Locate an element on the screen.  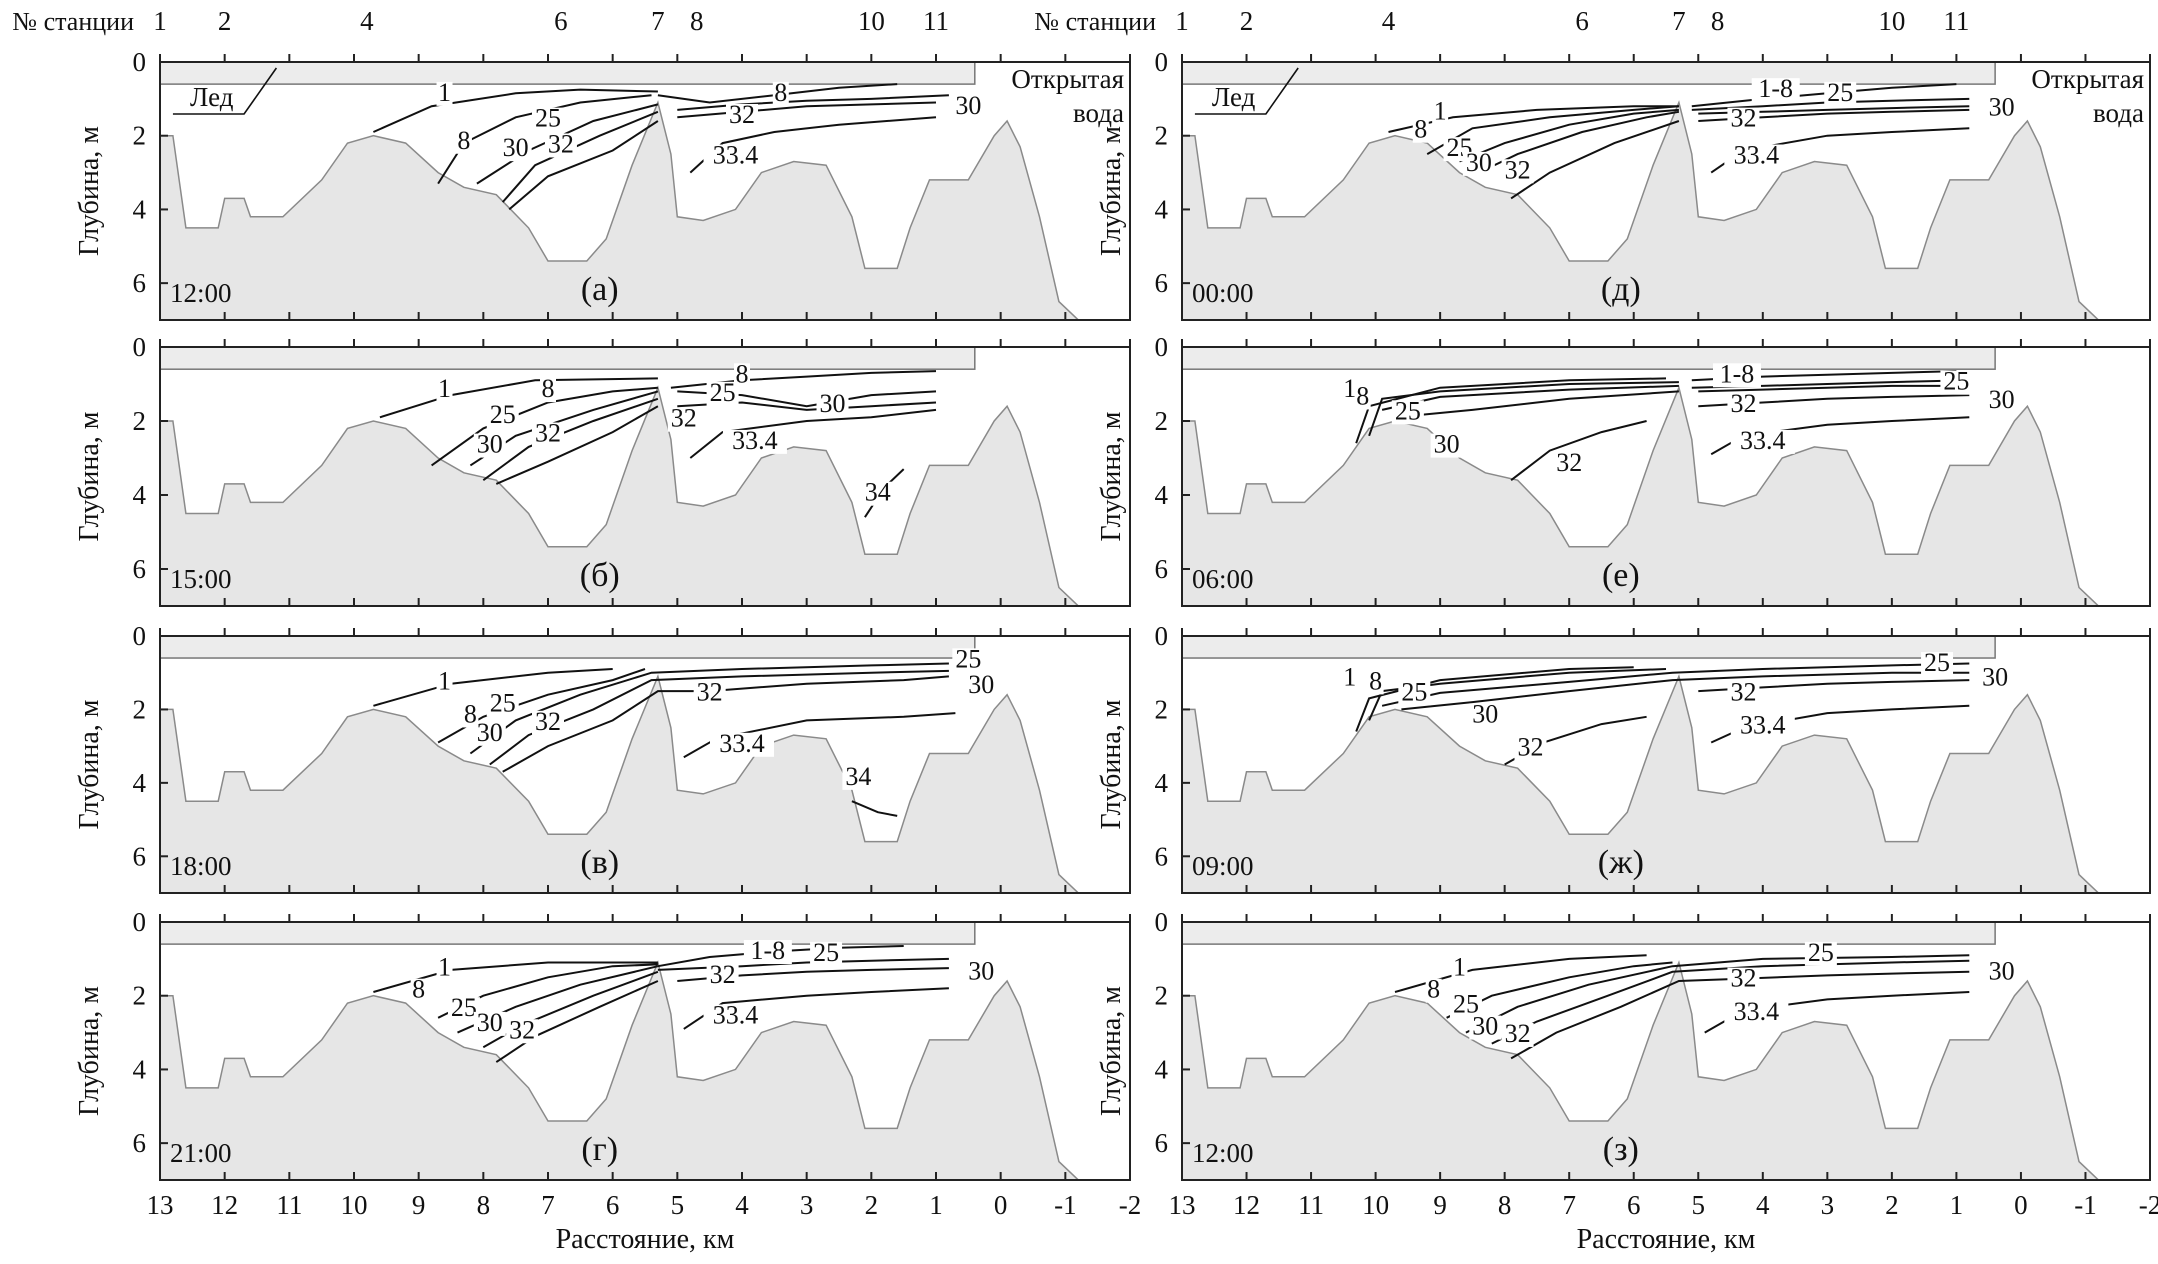
x-tick-label: 6 is located at coordinates (1634, 1205).